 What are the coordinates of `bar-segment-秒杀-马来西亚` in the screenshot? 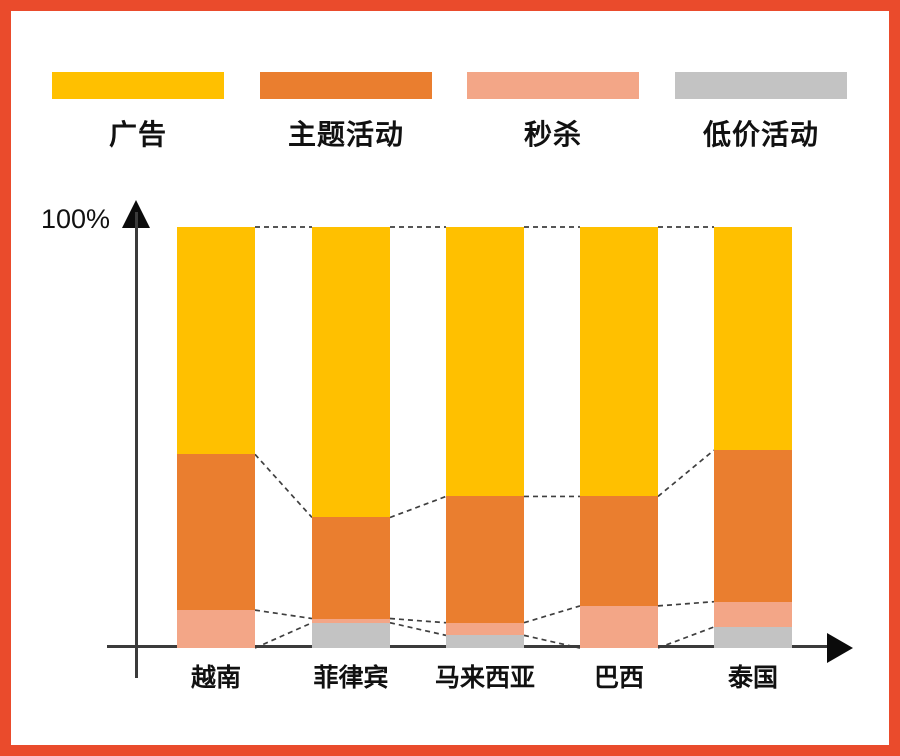 It's located at (485, 629).